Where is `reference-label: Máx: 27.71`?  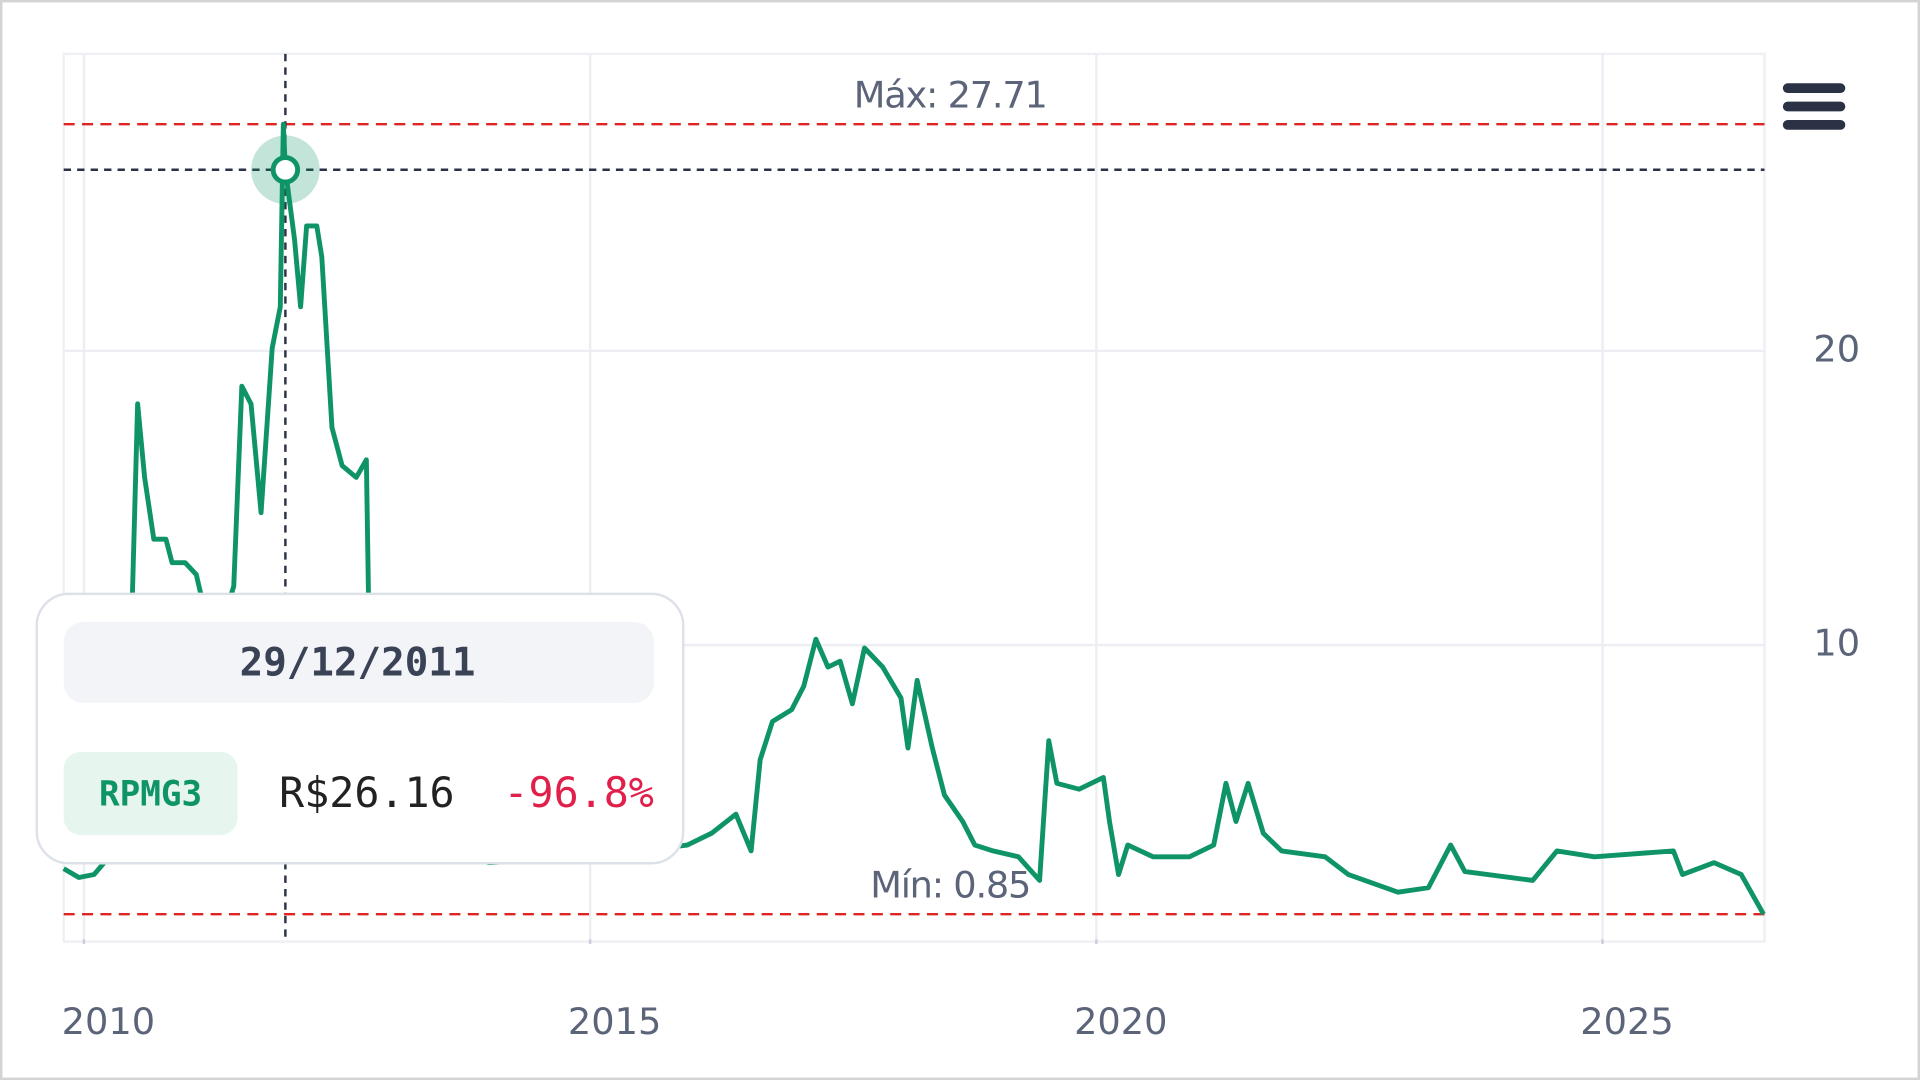 reference-label: Máx: 27.71 is located at coordinates (950, 95).